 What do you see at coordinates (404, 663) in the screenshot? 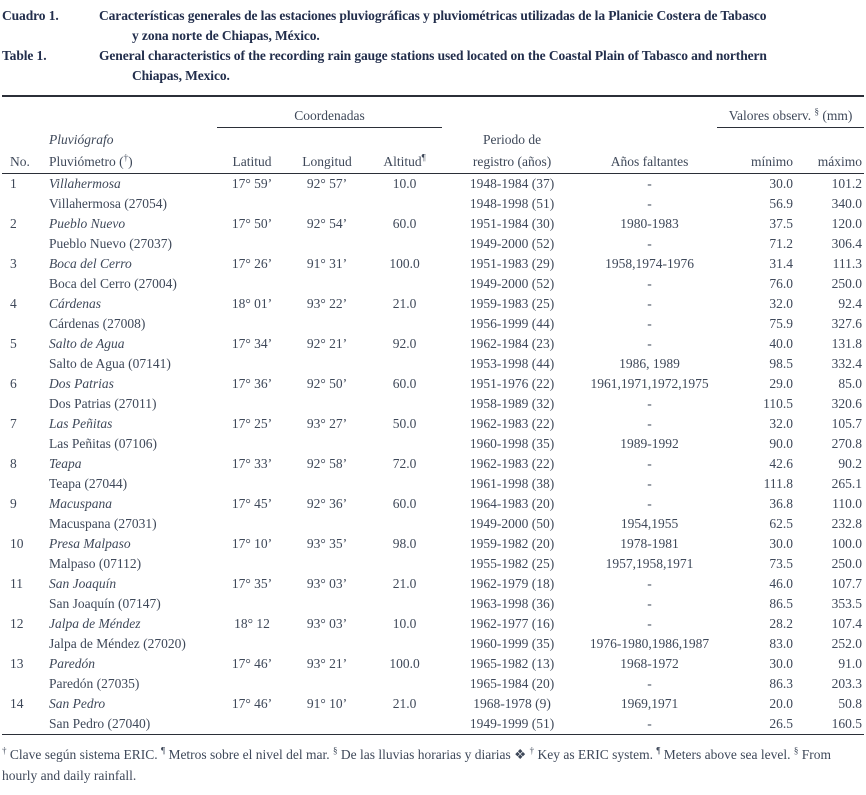
I see `cell-altitude: 100.0` at bounding box center [404, 663].